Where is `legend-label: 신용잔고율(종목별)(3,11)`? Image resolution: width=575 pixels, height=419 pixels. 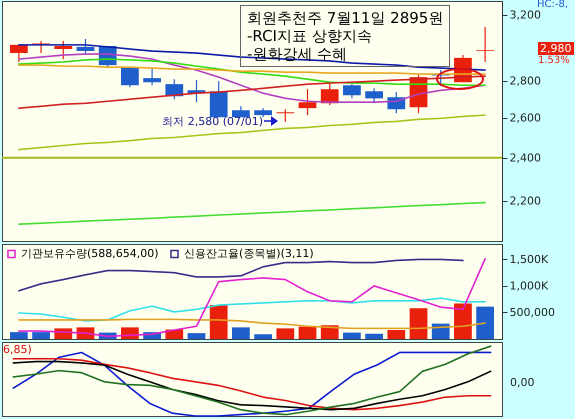 legend-label: 신용잔고율(종목별)(3,11) is located at coordinates (249, 253).